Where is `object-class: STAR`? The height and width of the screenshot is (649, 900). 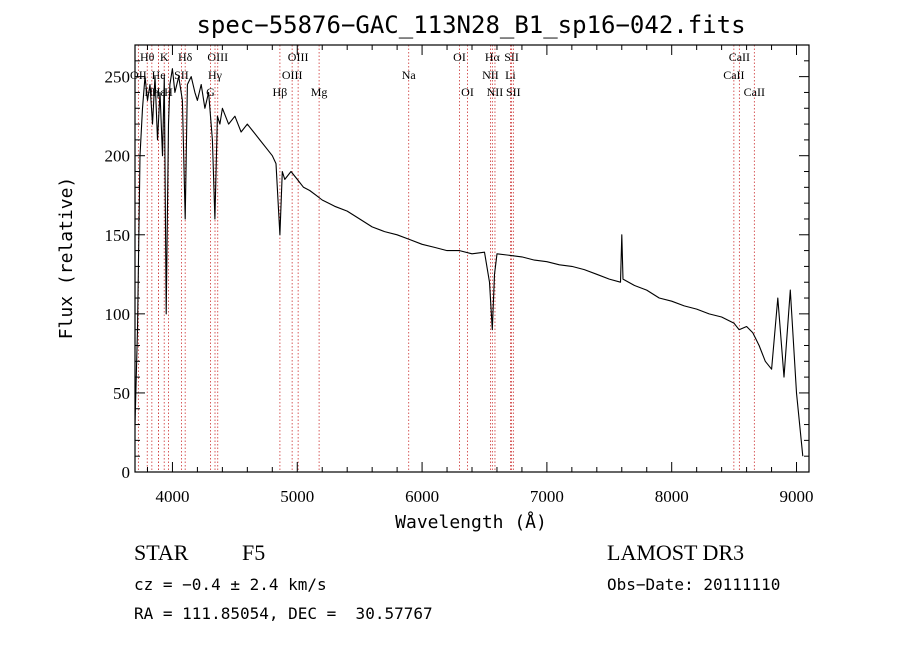
object-class: STAR is located at coordinates (161, 552).